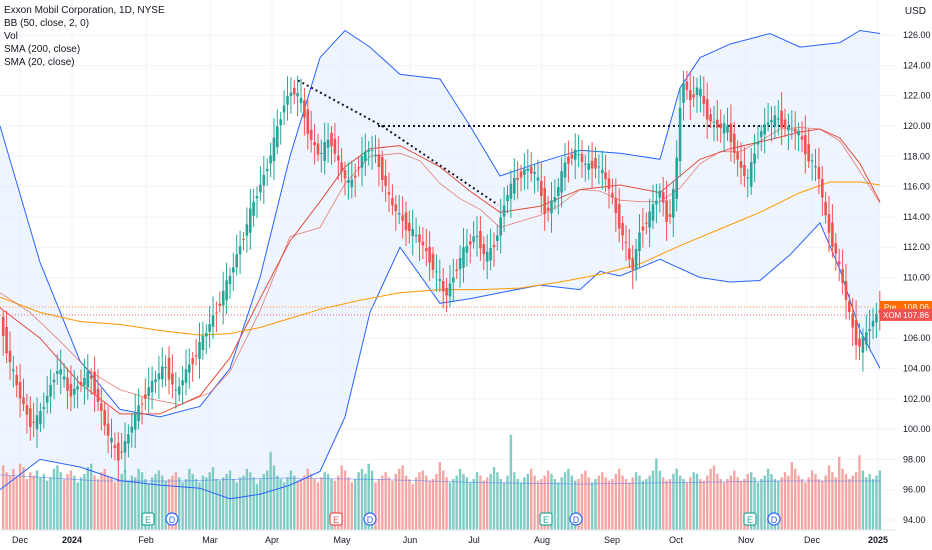 The width and height of the screenshot is (932, 550). Describe the element at coordinates (812, 540) in the screenshot. I see `x-tick-label: Dec` at that location.